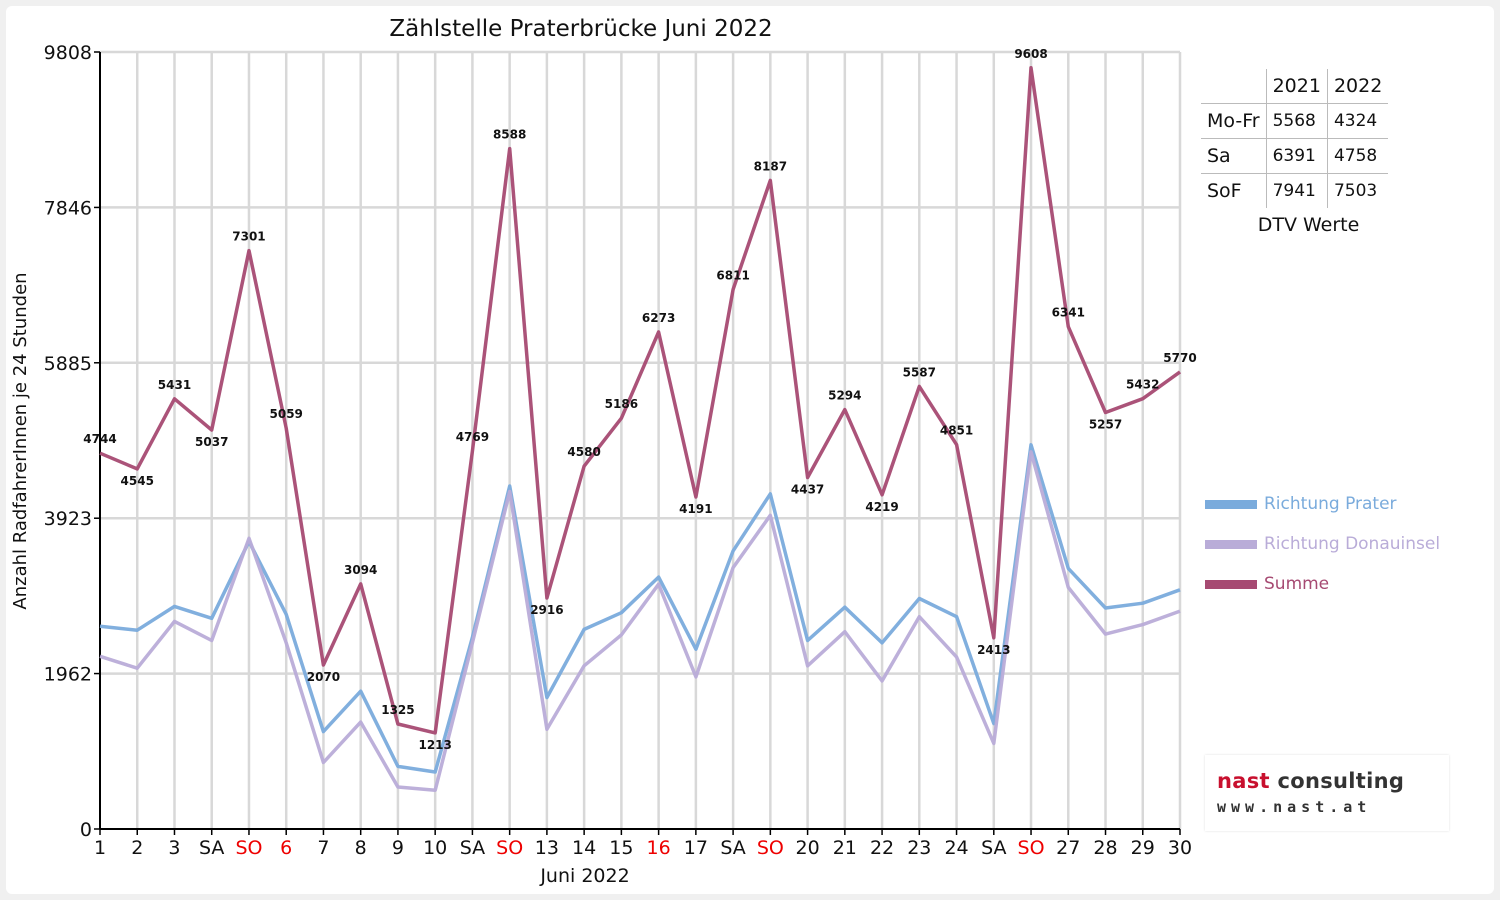 Image resolution: width=1500 pixels, height=900 pixels. I want to click on data-label: 4851, so click(956, 431).